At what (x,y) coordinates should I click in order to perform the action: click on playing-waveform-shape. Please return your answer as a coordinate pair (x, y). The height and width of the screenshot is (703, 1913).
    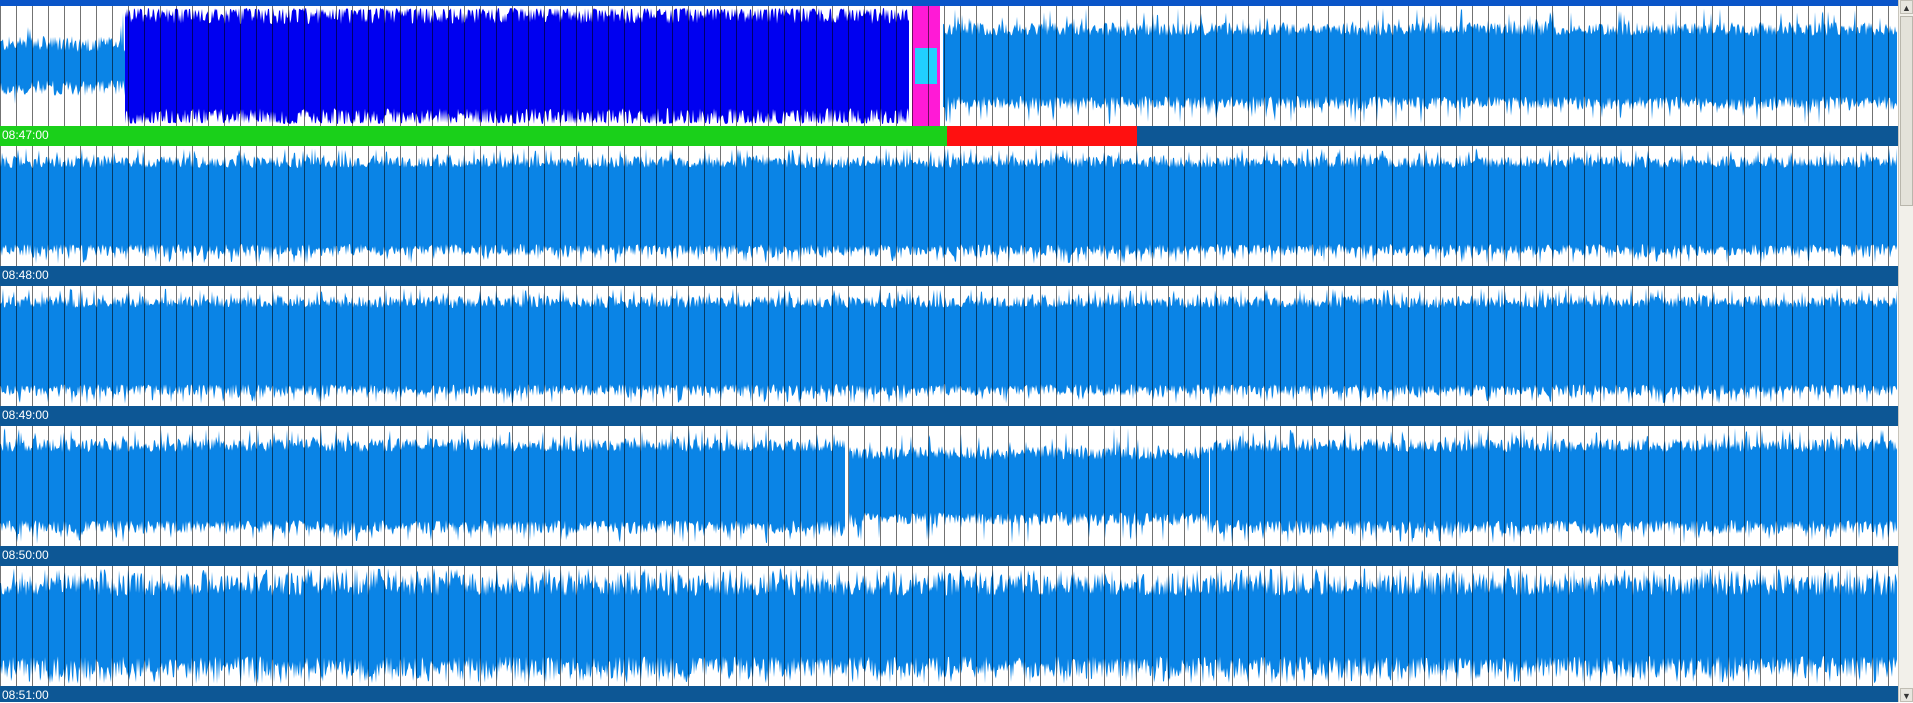
    Looking at the image, I should click on (517, 66).